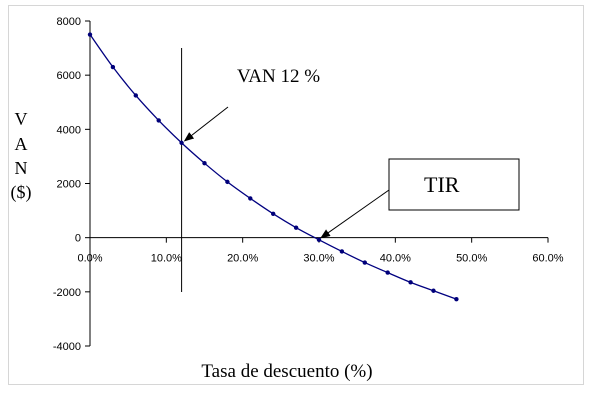  What do you see at coordinates (21, 156) in the screenshot?
I see `y-axis-label: VAN ($)` at bounding box center [21, 156].